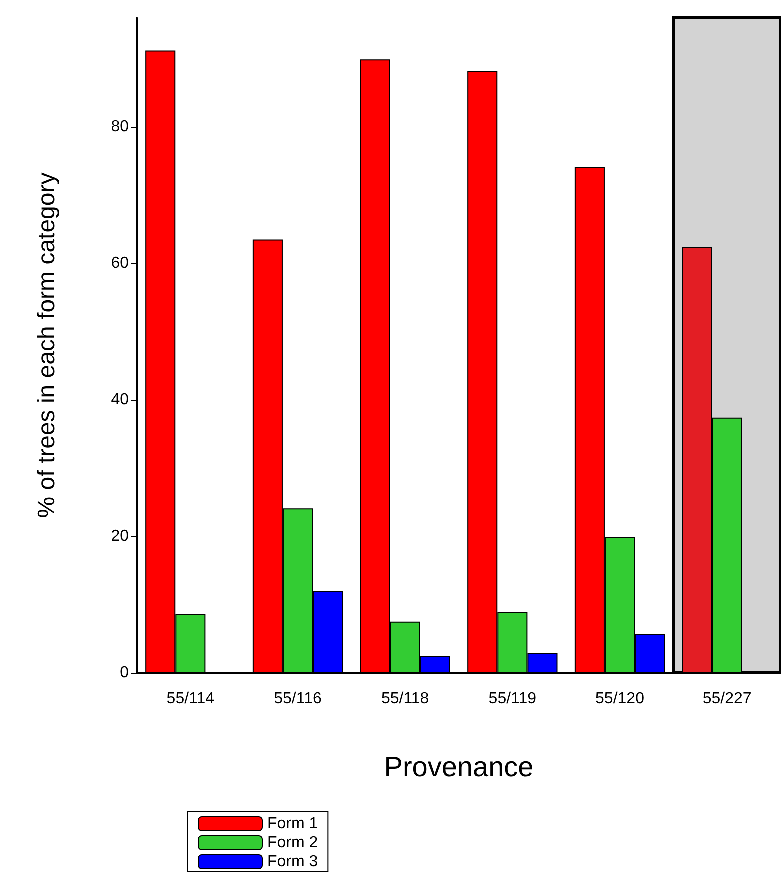 The image size is (781, 876). I want to click on legend-label: Form 2, so click(293, 843).